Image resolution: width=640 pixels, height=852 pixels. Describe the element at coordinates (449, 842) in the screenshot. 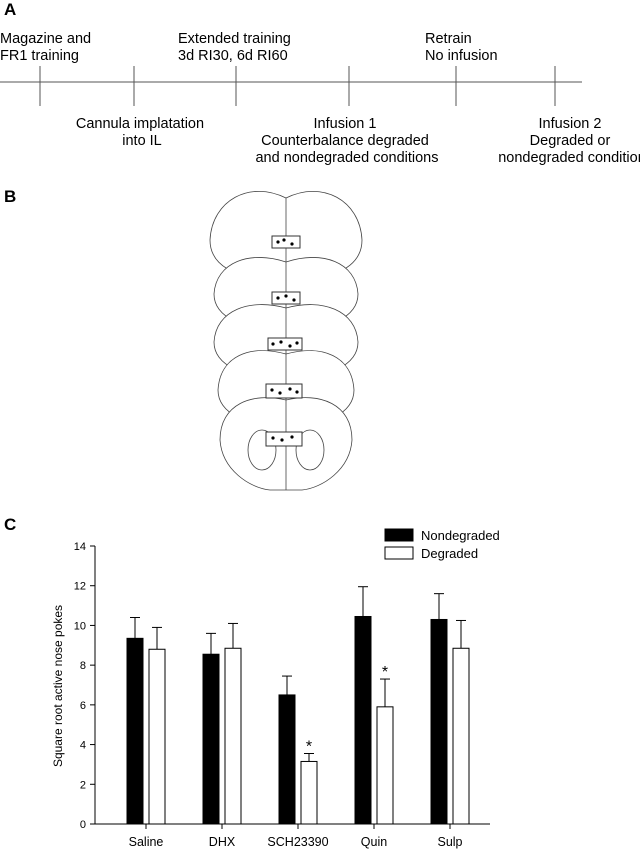

I see `x-tick-label: Sulp` at that location.